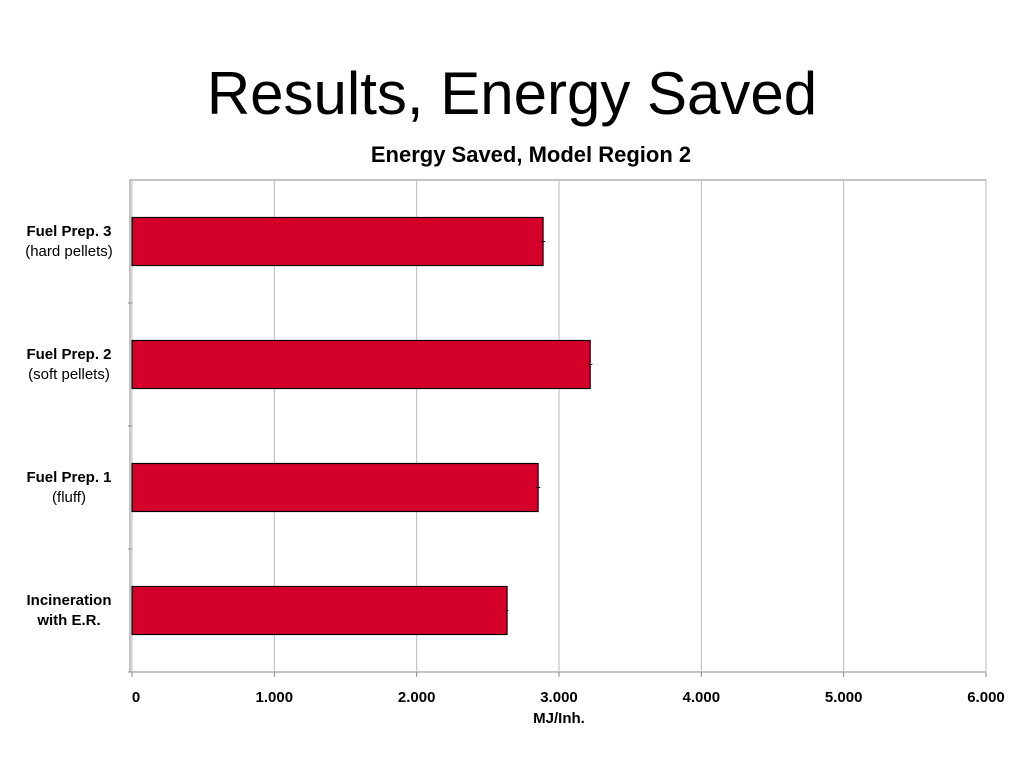 This screenshot has width=1024, height=768. Describe the element at coordinates (986, 697) in the screenshot. I see `x-tick-label: 6.000` at that location.